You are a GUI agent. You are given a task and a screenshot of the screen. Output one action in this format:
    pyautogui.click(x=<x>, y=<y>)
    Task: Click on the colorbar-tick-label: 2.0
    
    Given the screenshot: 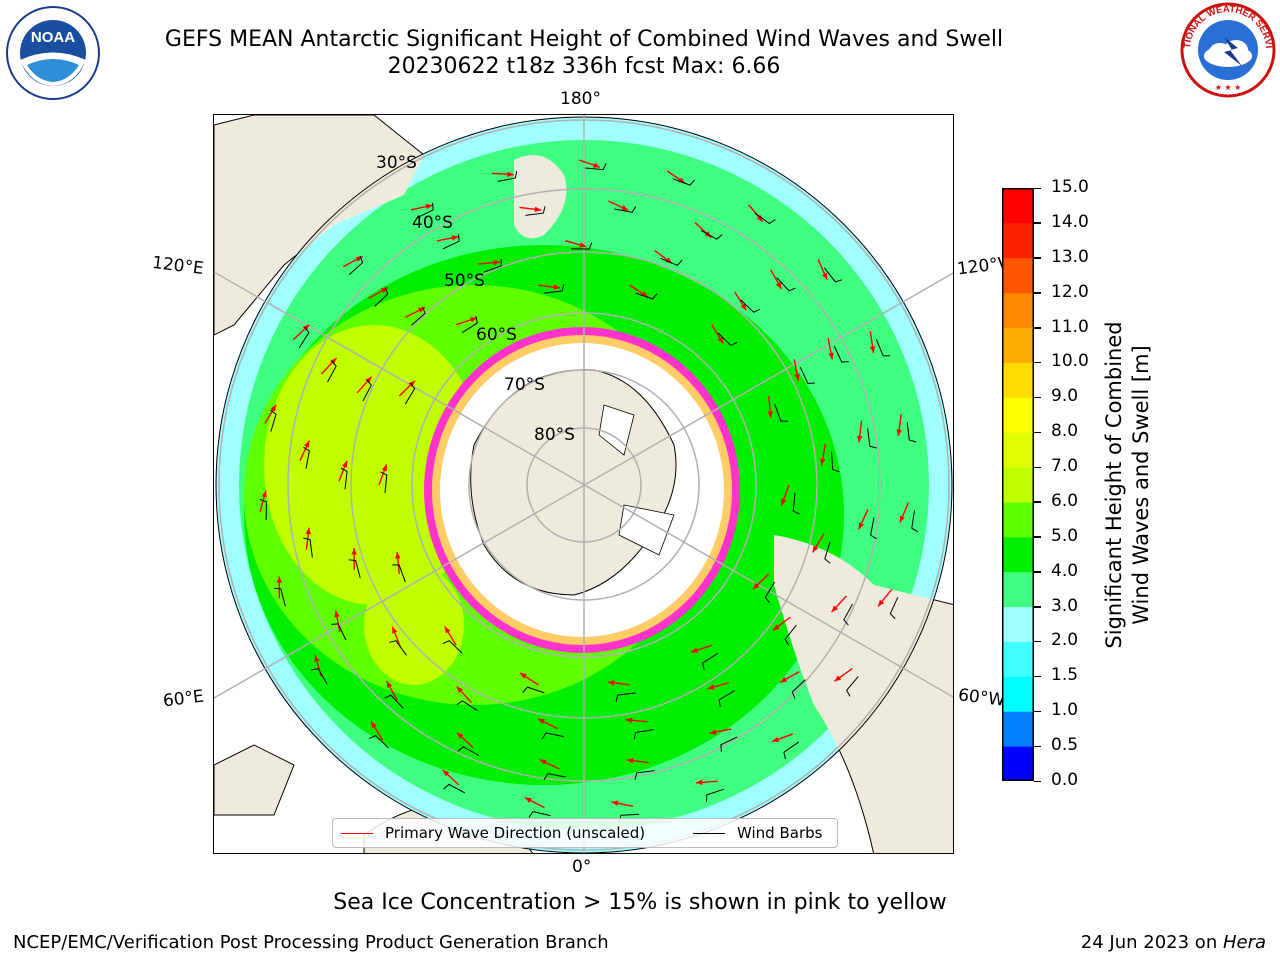 What is the action you would take?
    pyautogui.click(x=1065, y=640)
    